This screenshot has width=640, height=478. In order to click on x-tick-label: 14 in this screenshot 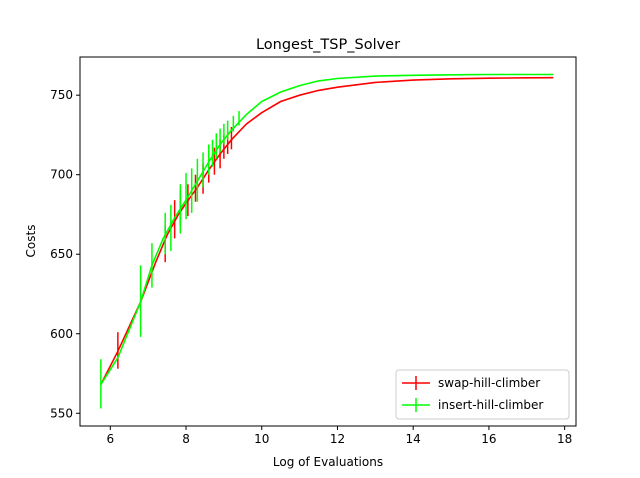, I will do `click(413, 439)`.